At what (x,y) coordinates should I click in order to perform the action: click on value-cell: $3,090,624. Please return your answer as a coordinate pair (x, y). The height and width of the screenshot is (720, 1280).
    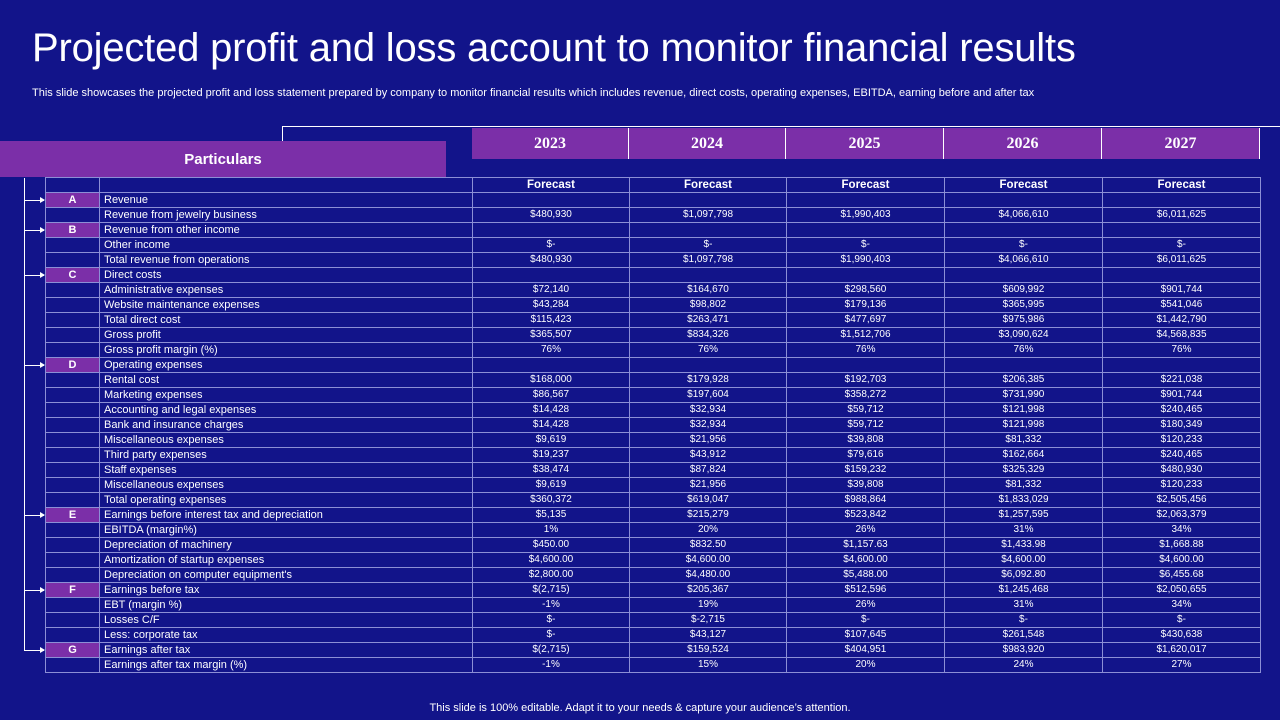
    Looking at the image, I should click on (1023, 335).